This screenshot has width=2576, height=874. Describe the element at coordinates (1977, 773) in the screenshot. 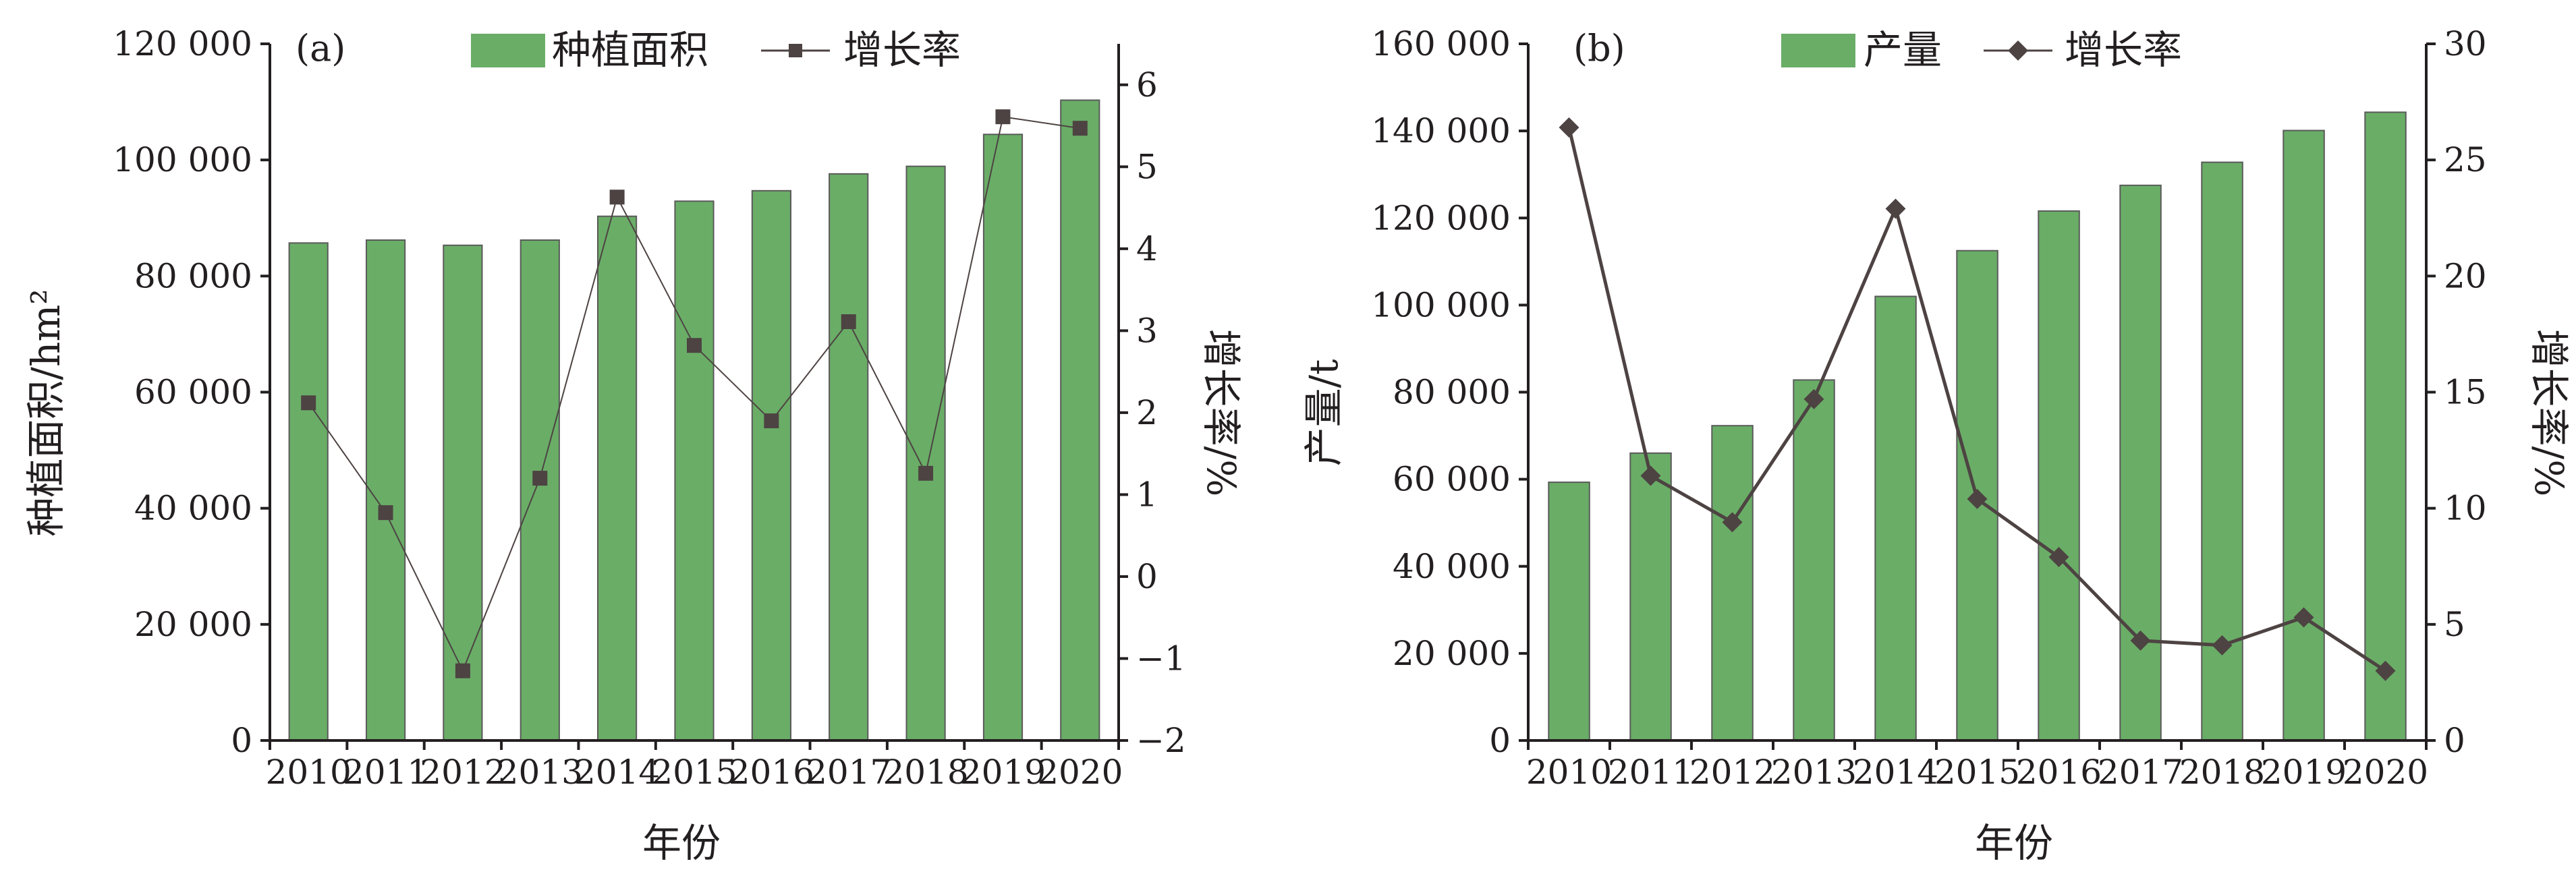

I see `x-tick-label-b-2015: 2015` at that location.